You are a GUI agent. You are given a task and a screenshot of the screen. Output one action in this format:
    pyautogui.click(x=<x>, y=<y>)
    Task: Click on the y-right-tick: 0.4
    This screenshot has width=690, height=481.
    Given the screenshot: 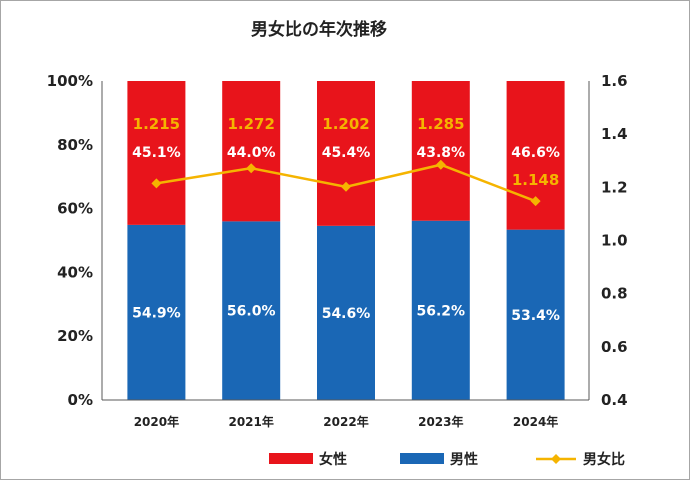 What is the action you would take?
    pyautogui.click(x=614, y=400)
    